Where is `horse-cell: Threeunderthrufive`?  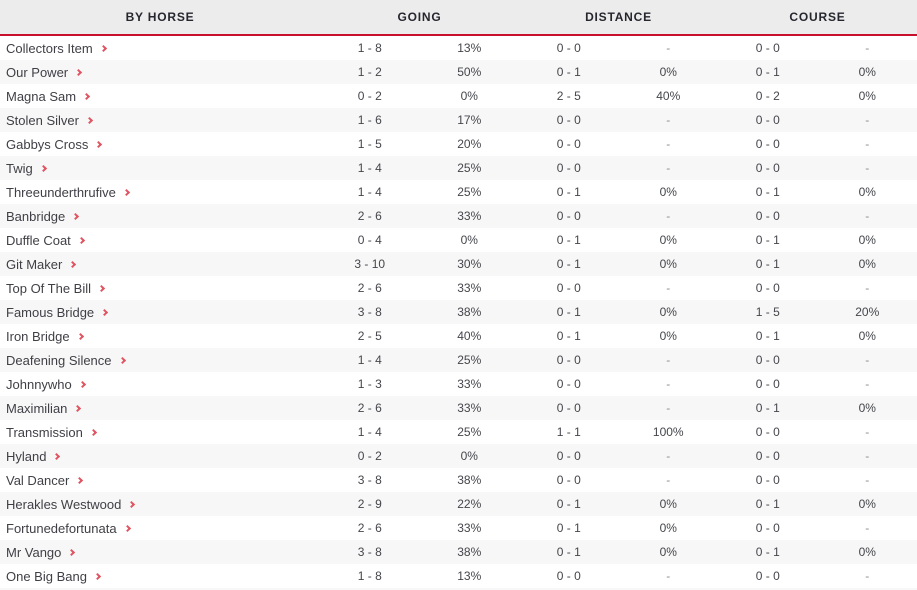
horse-cell: Threeunderthrufive is located at coordinates (160, 192).